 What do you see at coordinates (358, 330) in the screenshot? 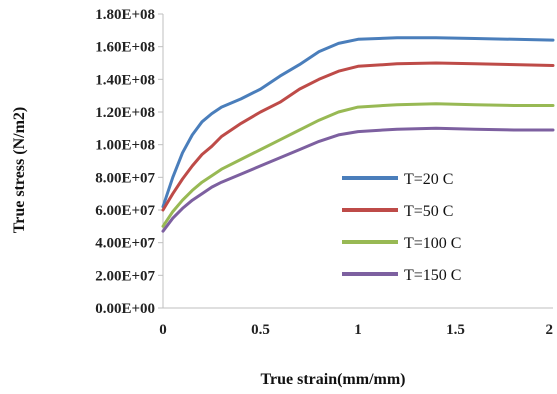
I see `x-tick-label: 1` at bounding box center [358, 330].